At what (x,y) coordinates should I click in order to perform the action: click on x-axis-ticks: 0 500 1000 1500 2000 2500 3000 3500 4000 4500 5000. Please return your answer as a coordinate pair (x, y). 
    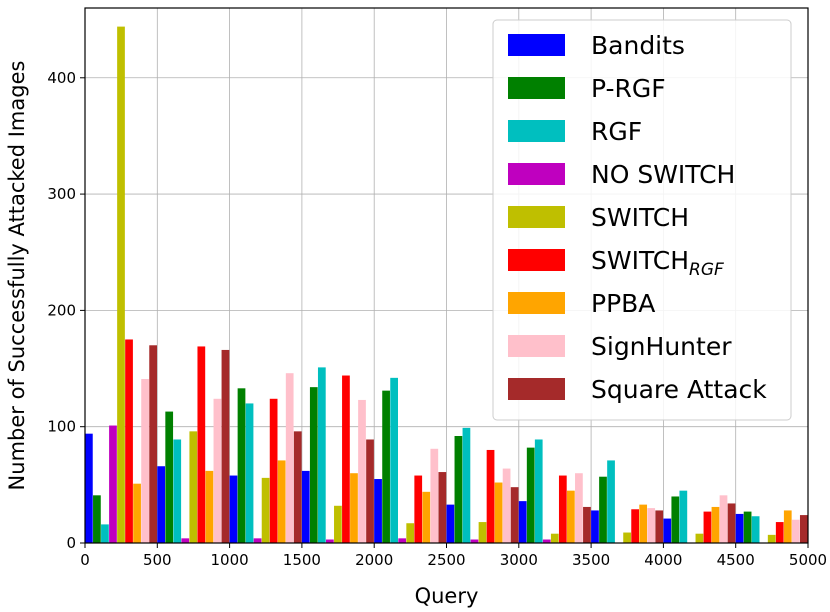
    Looking at the image, I should click on (453, 556).